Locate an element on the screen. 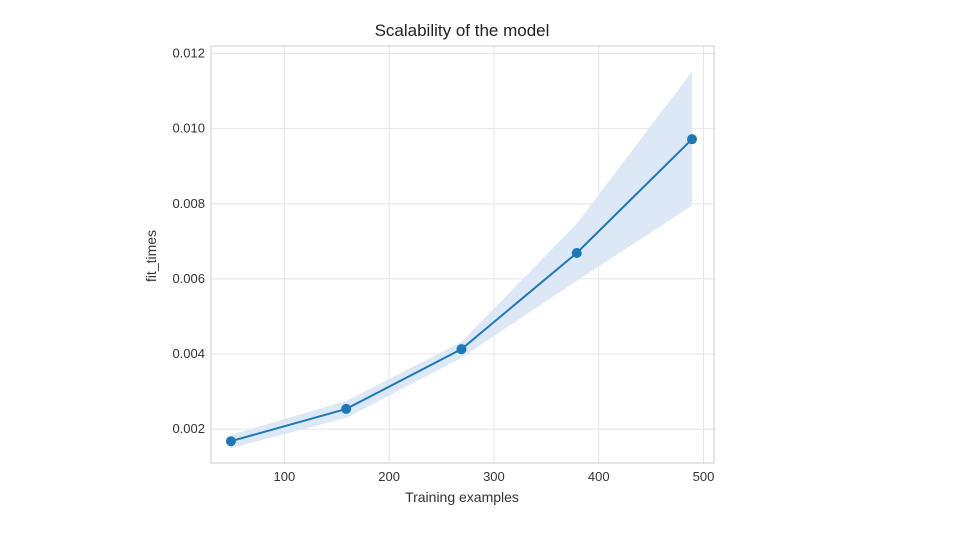 The image size is (960, 540). y-tick-label: 0.002 is located at coordinates (188, 428).